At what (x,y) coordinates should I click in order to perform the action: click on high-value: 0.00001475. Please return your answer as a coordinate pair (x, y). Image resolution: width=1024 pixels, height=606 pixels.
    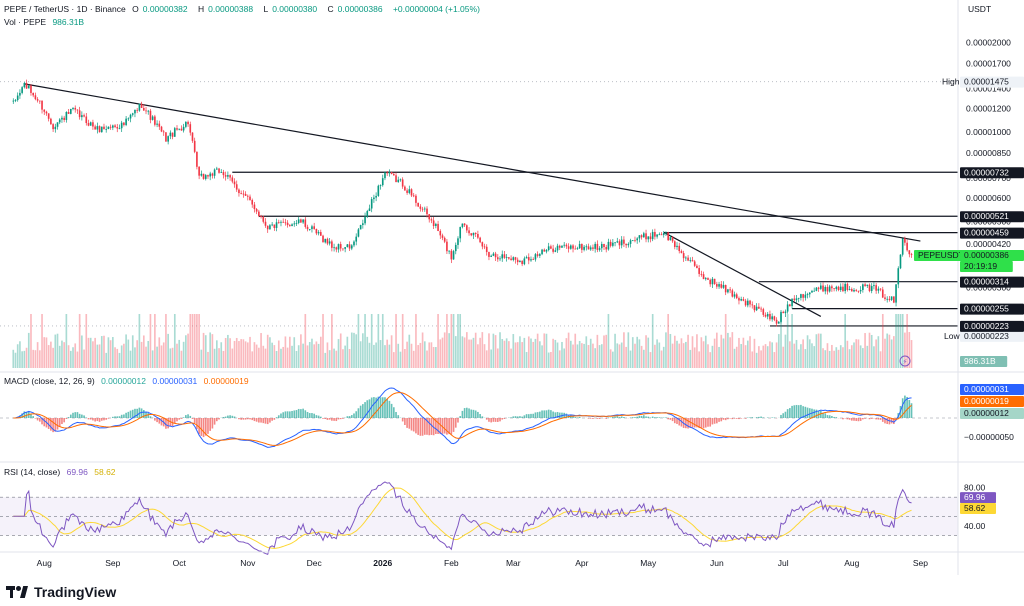
    Looking at the image, I should click on (986, 82).